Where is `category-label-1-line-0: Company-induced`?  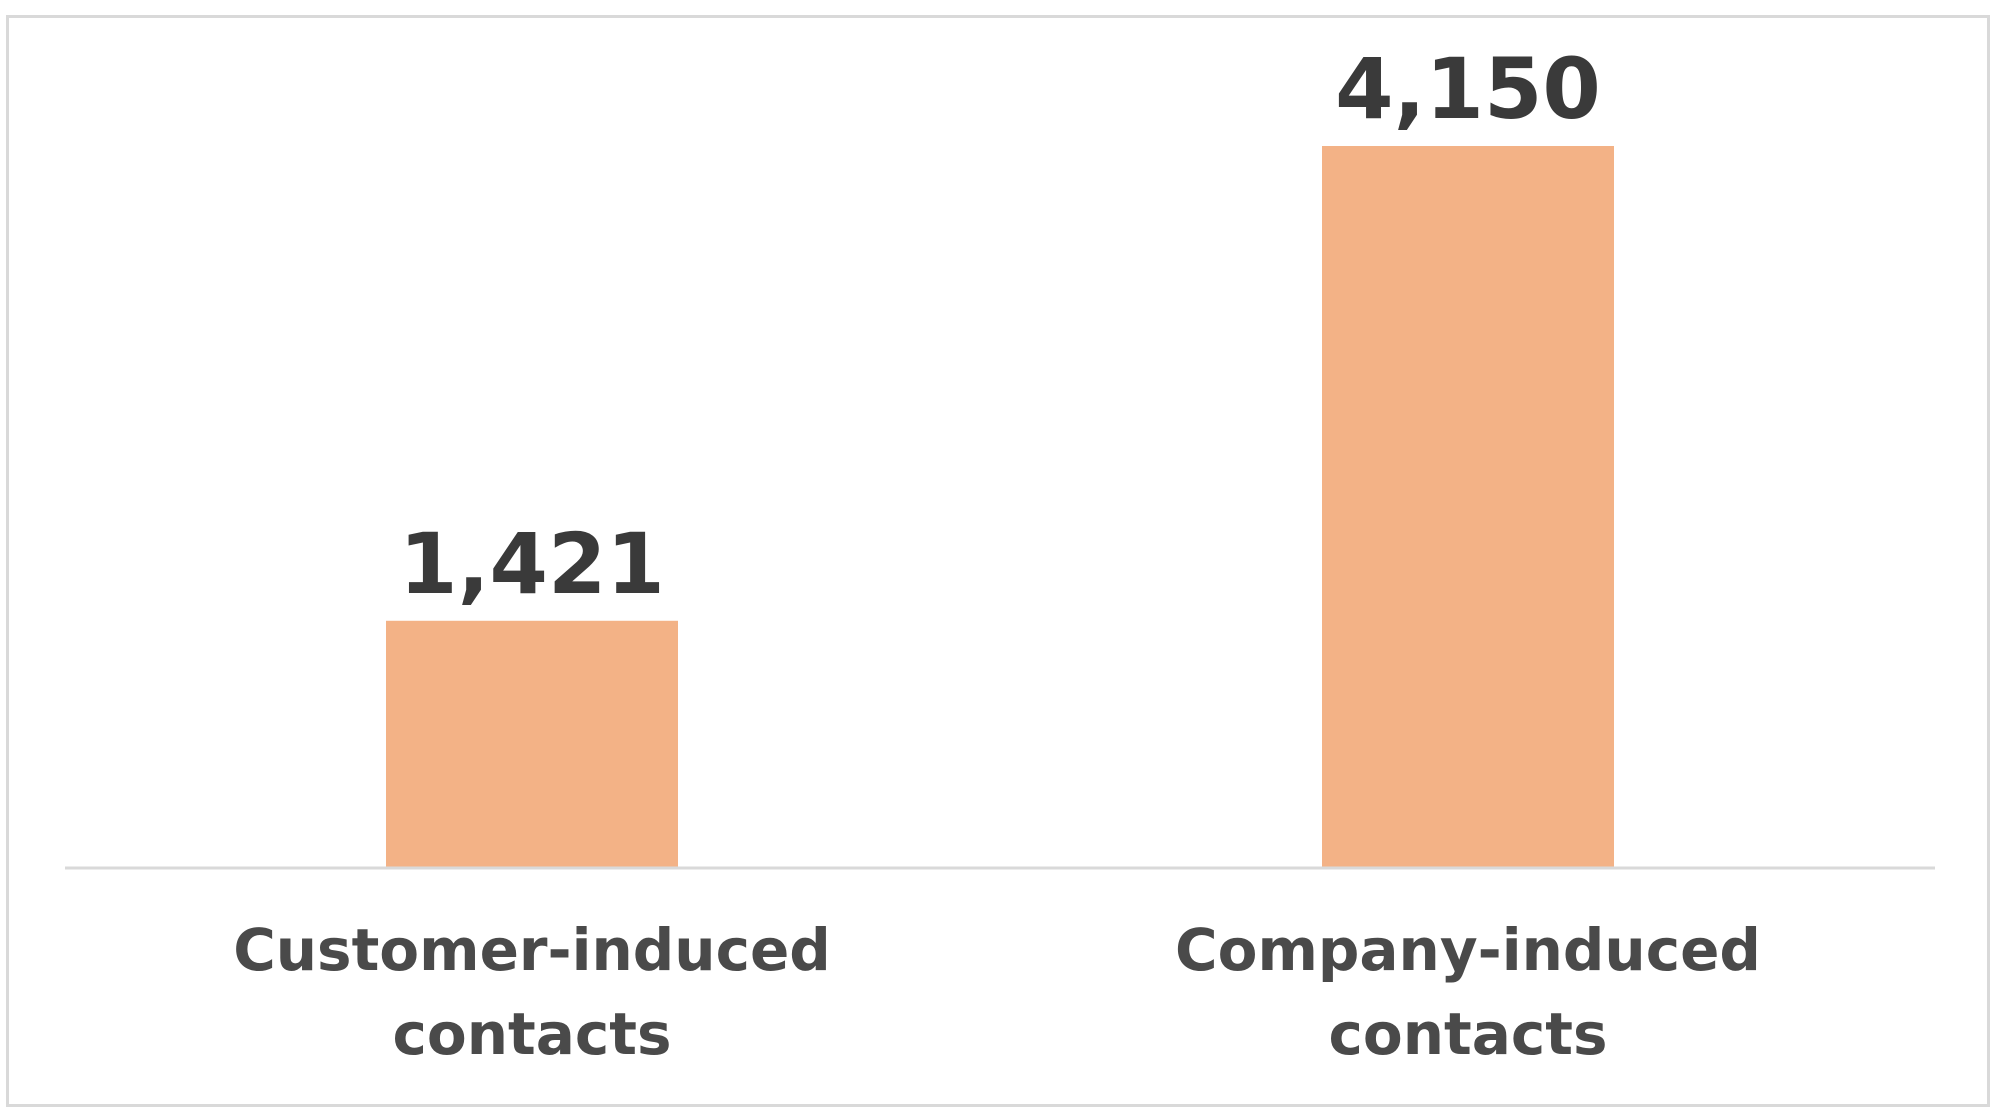 category-label-1-line-0: Company-induced is located at coordinates (1468, 950).